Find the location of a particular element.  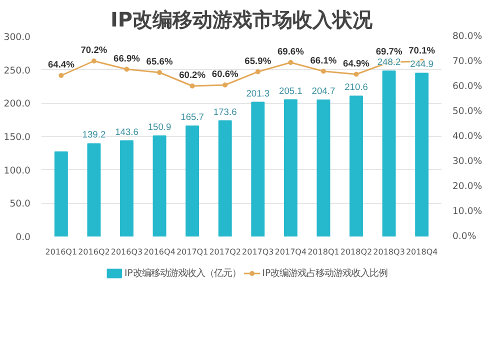

data-label: 66.1% is located at coordinates (324, 60).